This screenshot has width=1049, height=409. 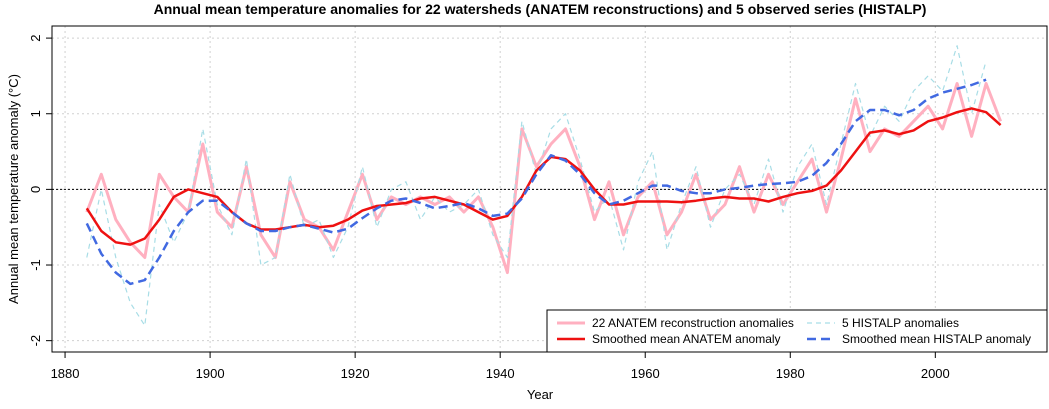 What do you see at coordinates (35, 37) in the screenshot?
I see `y-tick-label: 2` at bounding box center [35, 37].